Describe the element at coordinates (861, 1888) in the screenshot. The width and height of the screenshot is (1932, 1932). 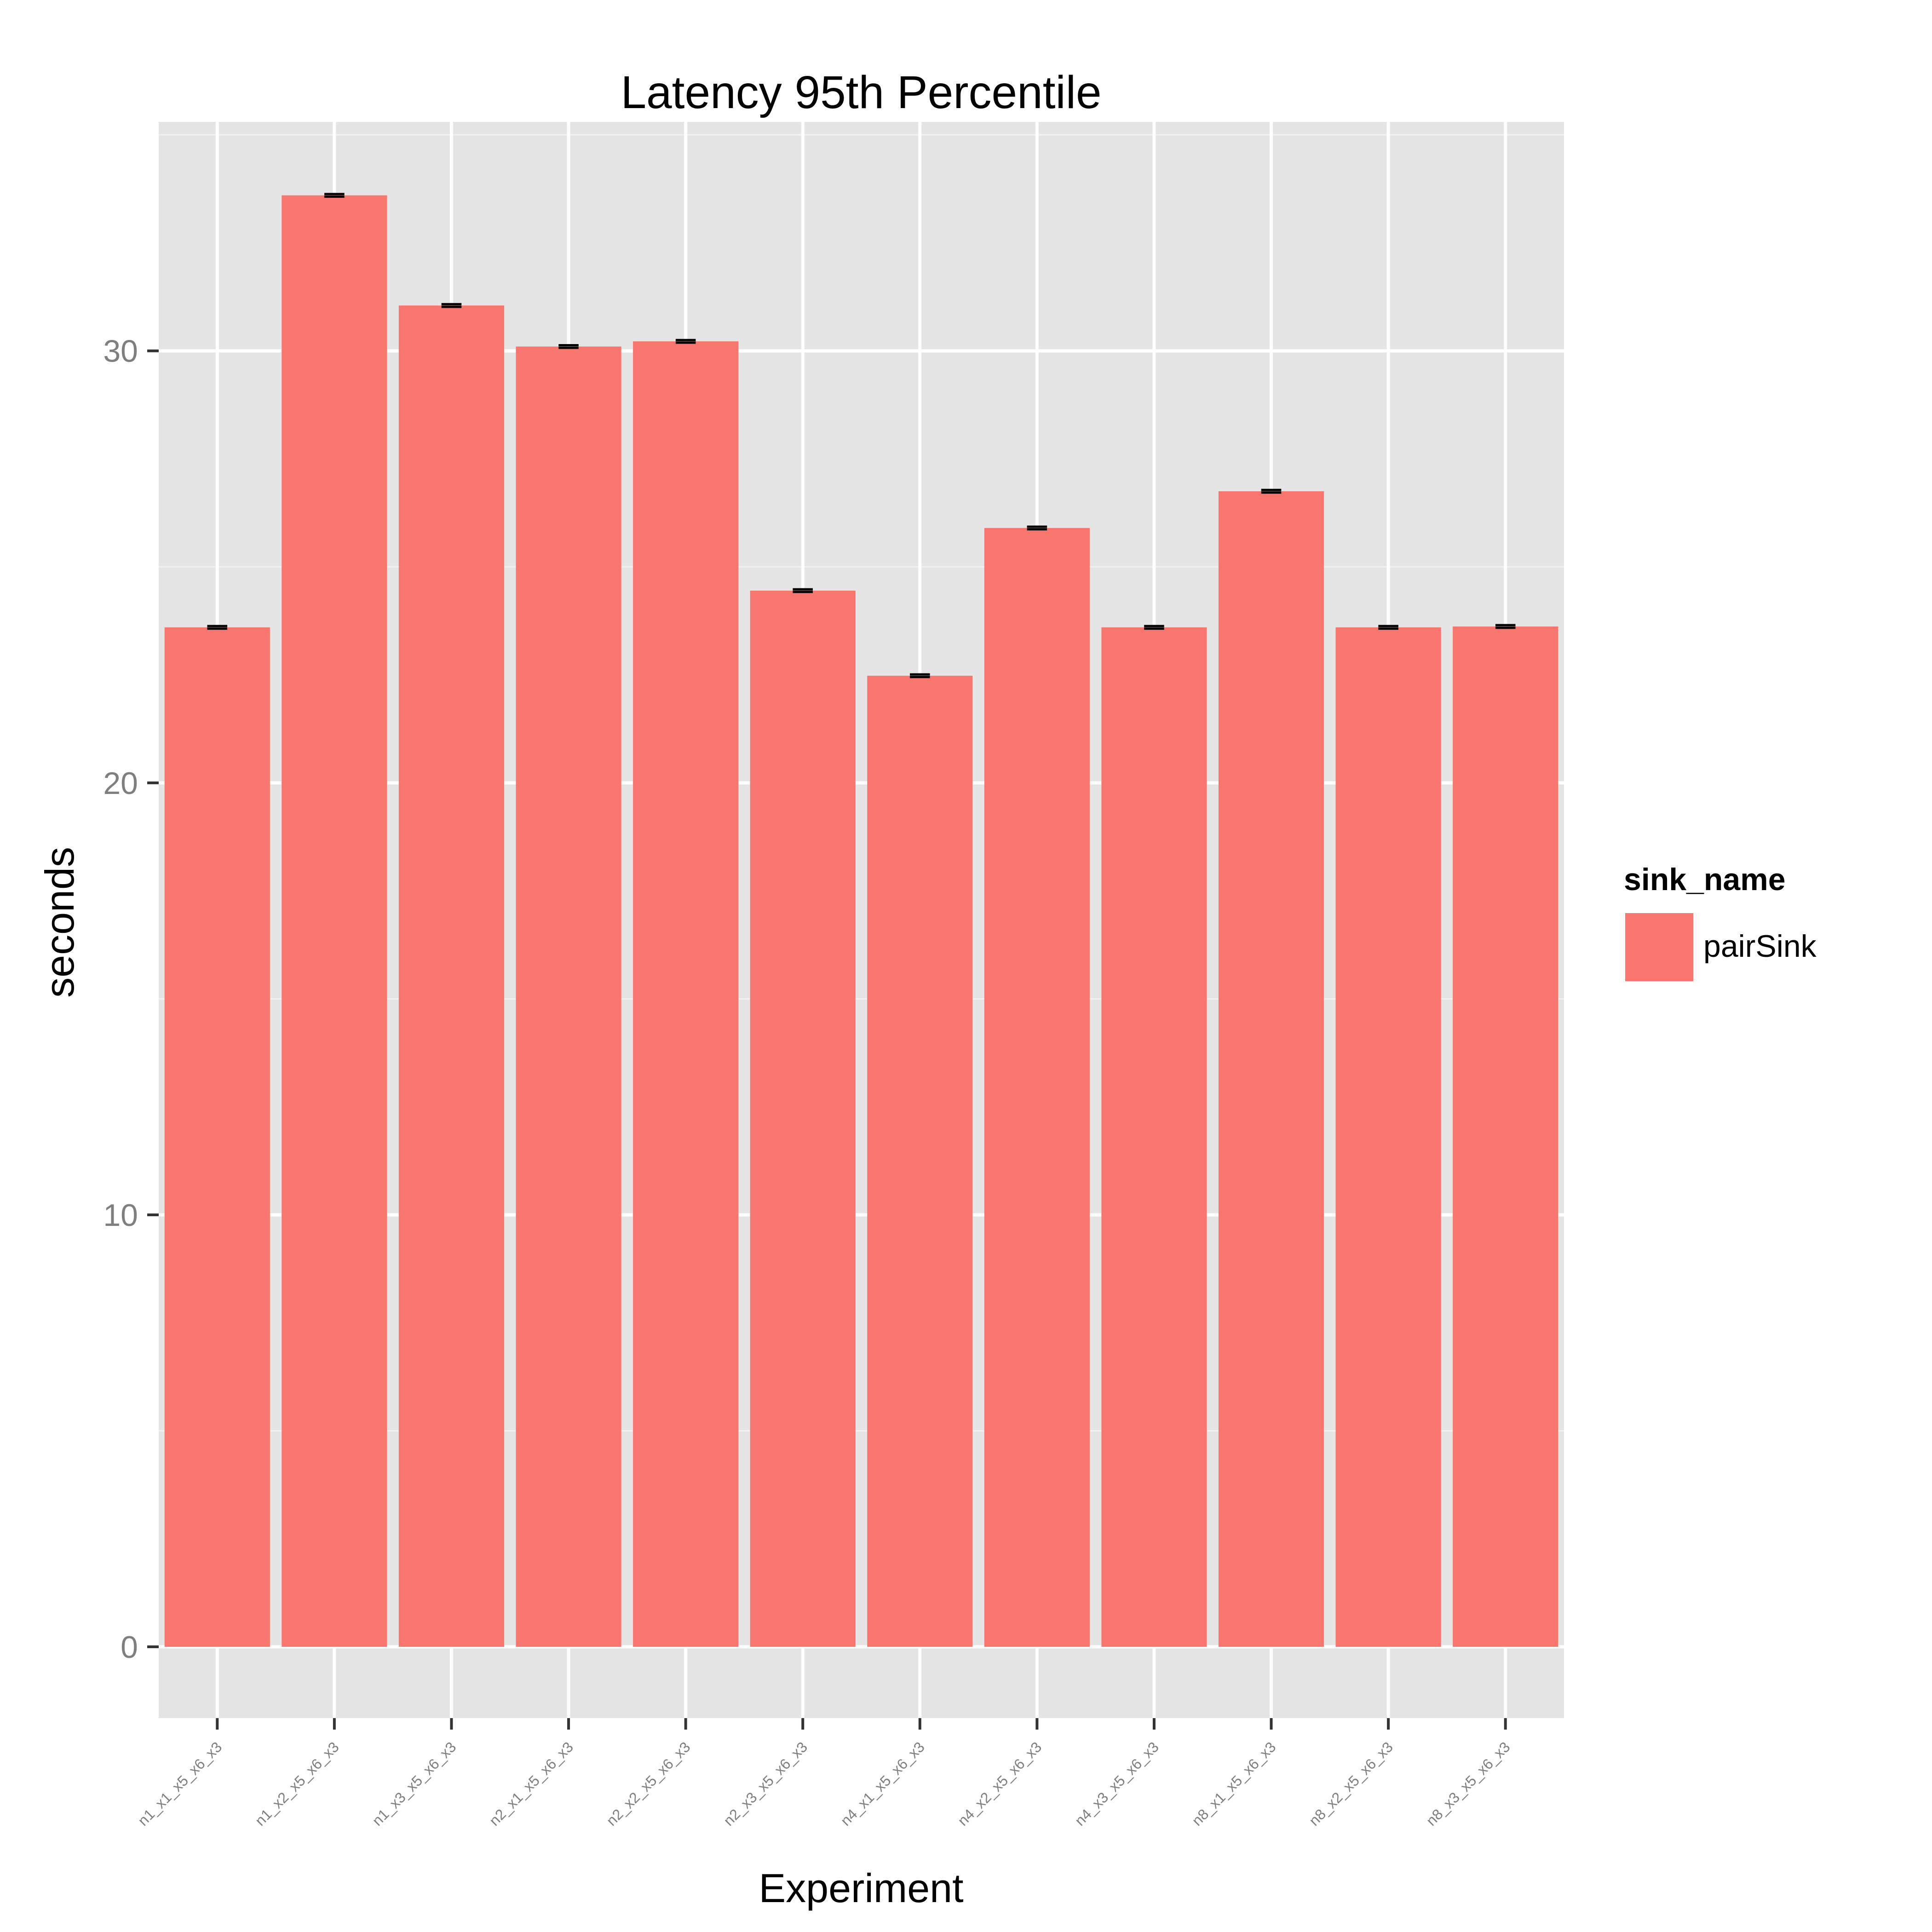
I see `x-axis-title: Experiment` at that location.